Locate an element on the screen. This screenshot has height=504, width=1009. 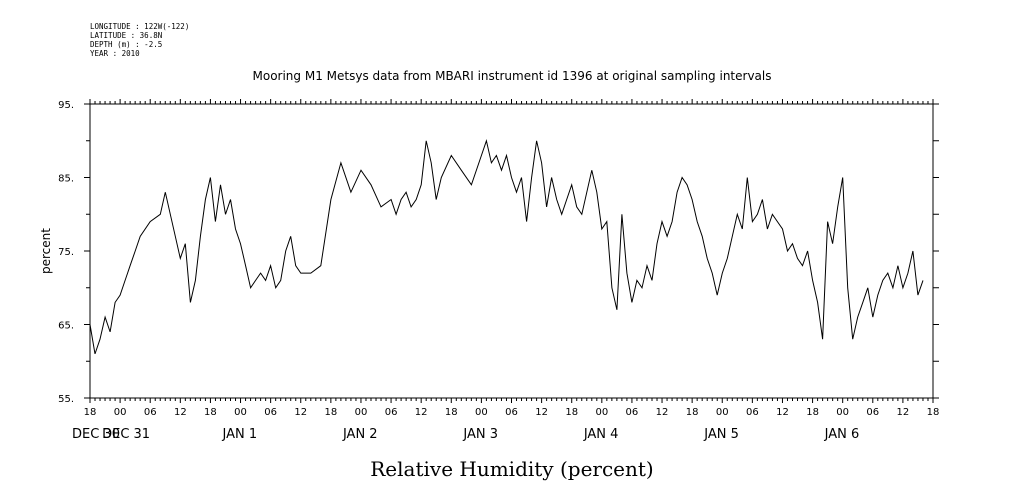
latitude-label: LATITUDE : 36.8N is located at coordinates (126, 35).